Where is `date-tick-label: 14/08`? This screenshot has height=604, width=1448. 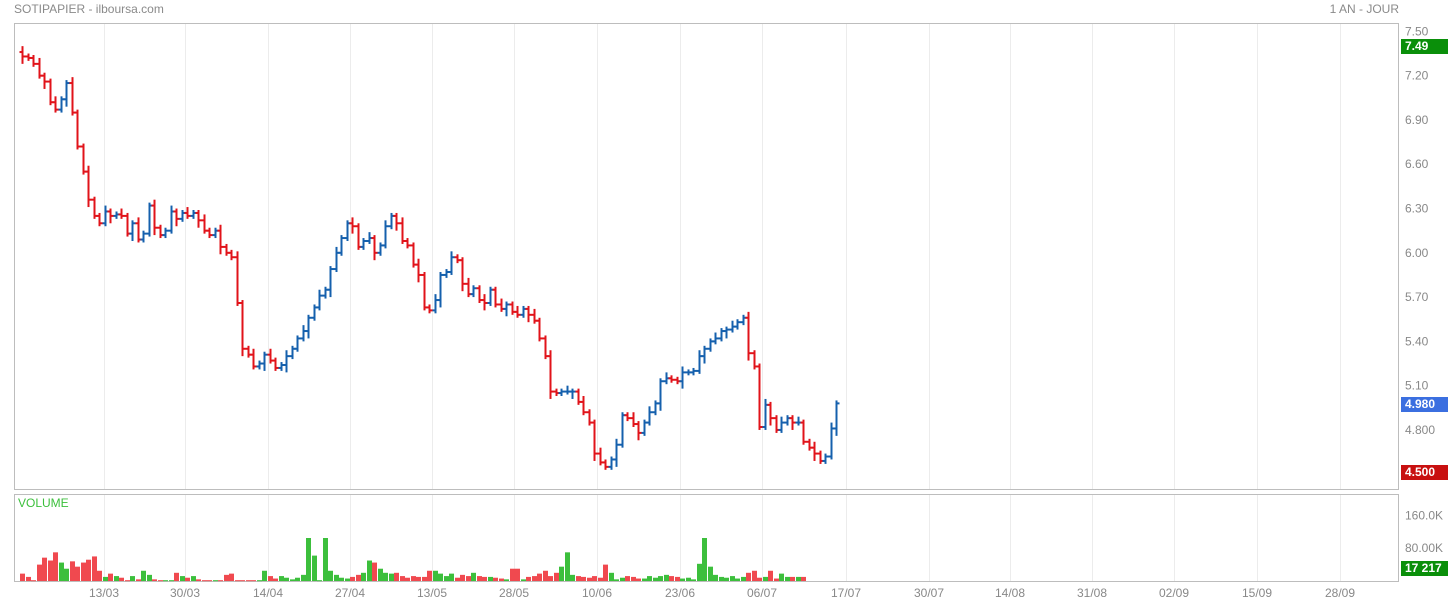 date-tick-label: 14/08 is located at coordinates (1010, 593).